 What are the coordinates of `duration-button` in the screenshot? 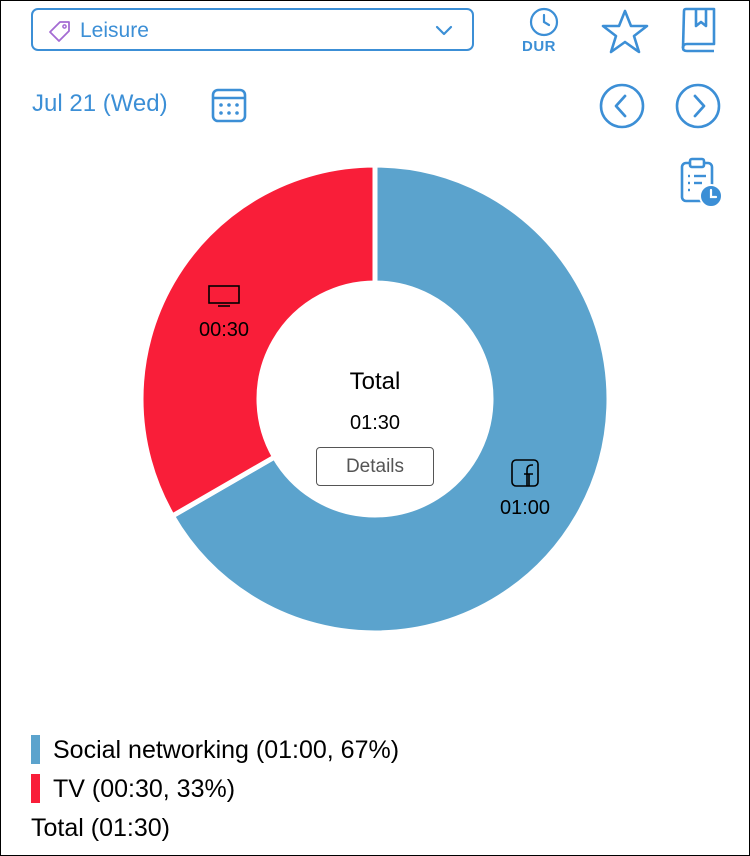 It's located at (544, 33).